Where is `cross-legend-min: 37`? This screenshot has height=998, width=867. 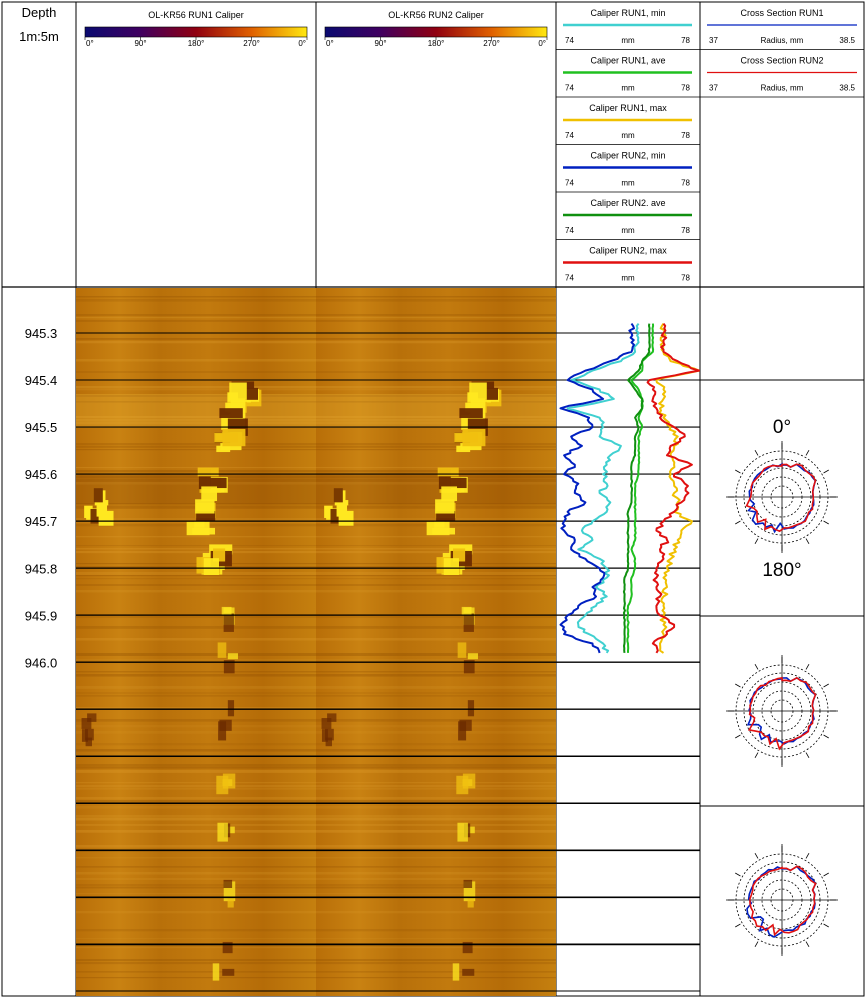 cross-legend-min: 37 is located at coordinates (713, 88).